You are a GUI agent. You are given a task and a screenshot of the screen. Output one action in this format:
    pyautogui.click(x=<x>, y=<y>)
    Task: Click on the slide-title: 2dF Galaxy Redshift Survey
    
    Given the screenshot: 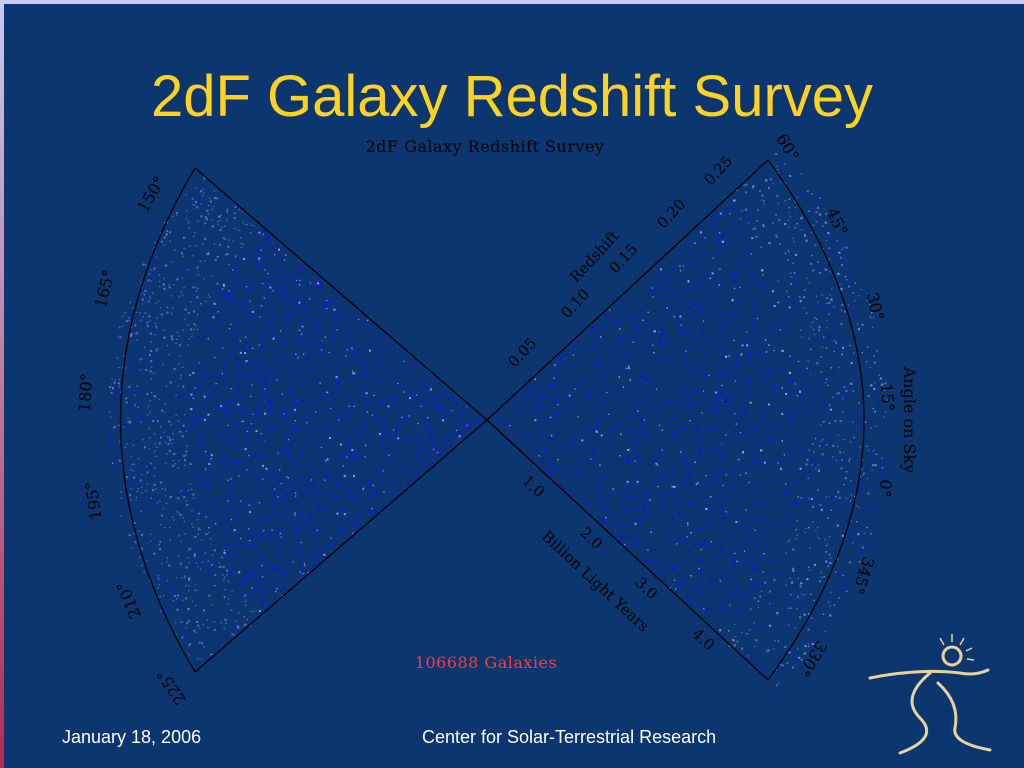 What is the action you would take?
    pyautogui.click(x=512, y=96)
    